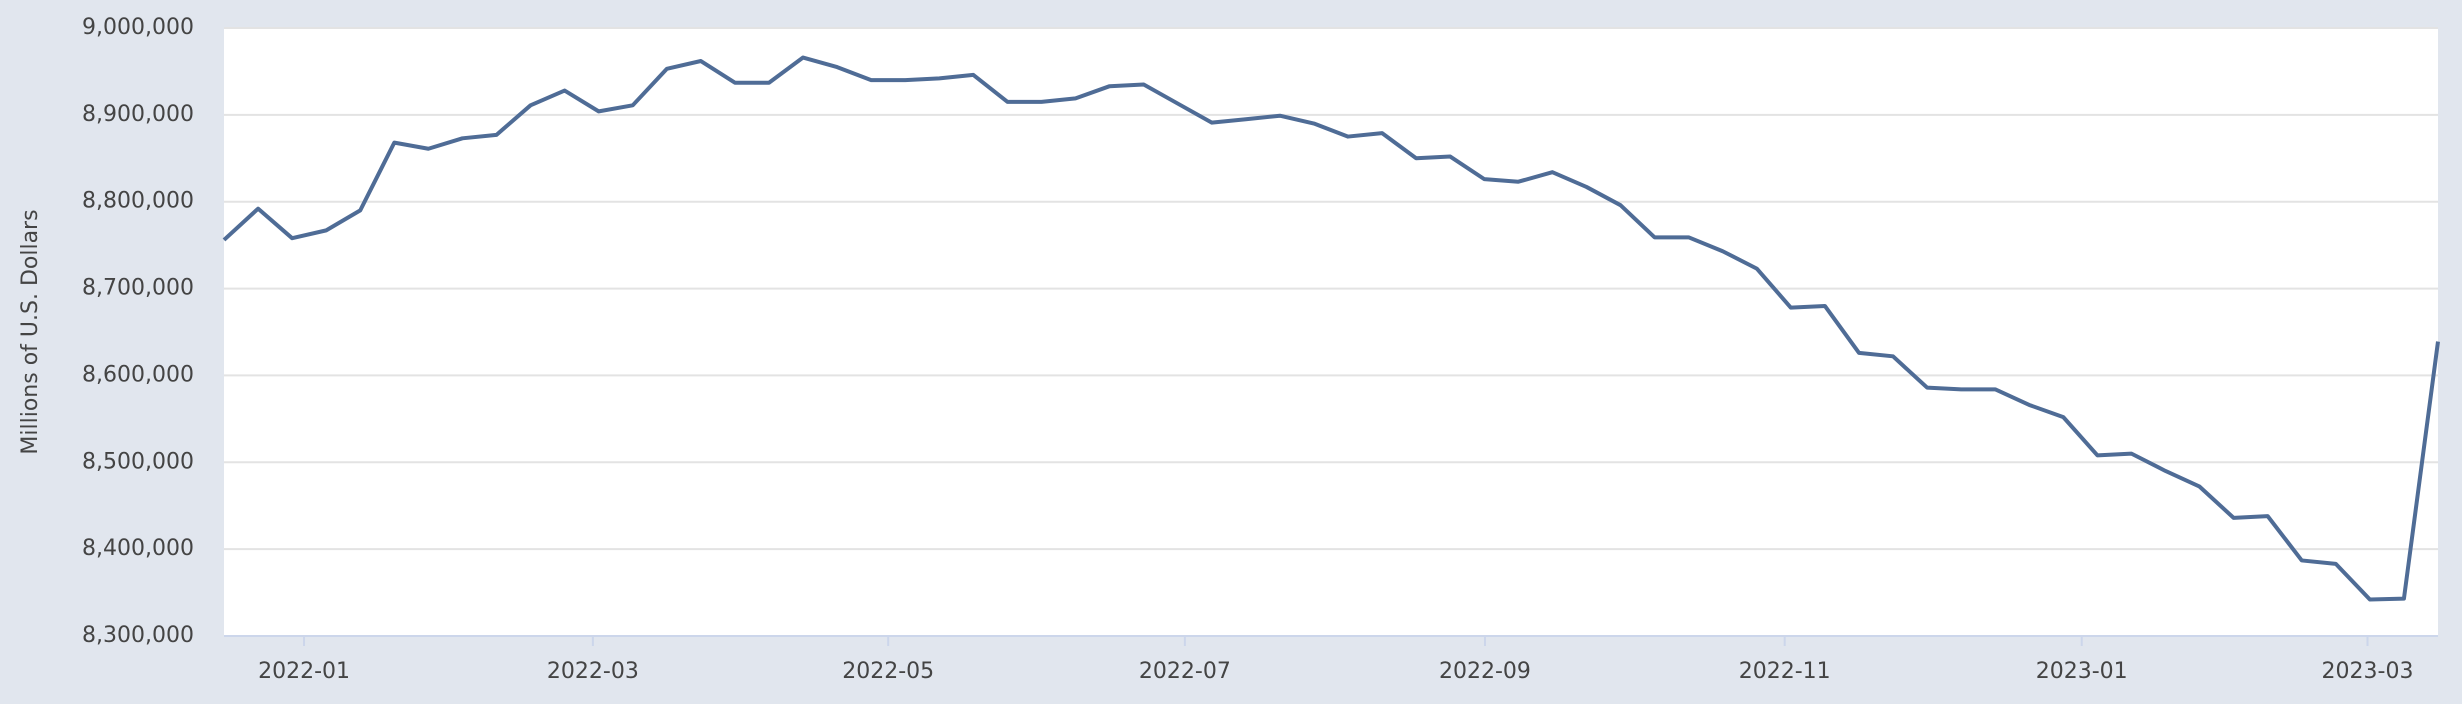 This screenshot has width=2462, height=704. I want to click on x-tick-label: 2022-11, so click(1785, 671).